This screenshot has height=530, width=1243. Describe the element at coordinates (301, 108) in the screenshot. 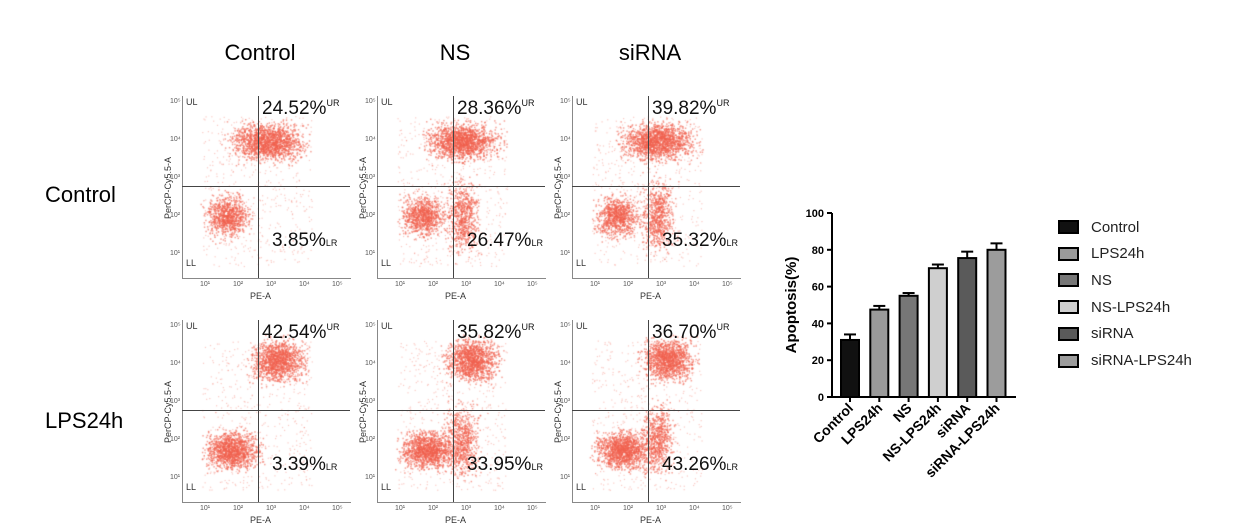

I see `ur-percent: 24.52%UR` at that location.